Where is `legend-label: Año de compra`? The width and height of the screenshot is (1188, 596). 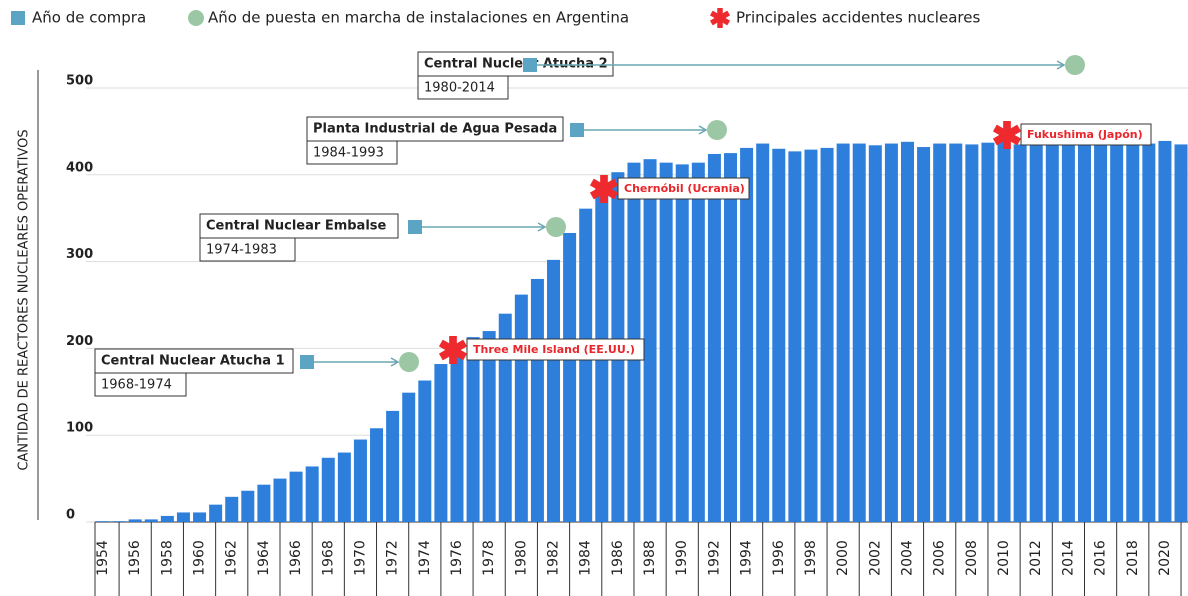
legend-label: Año de compra is located at coordinates (89, 18).